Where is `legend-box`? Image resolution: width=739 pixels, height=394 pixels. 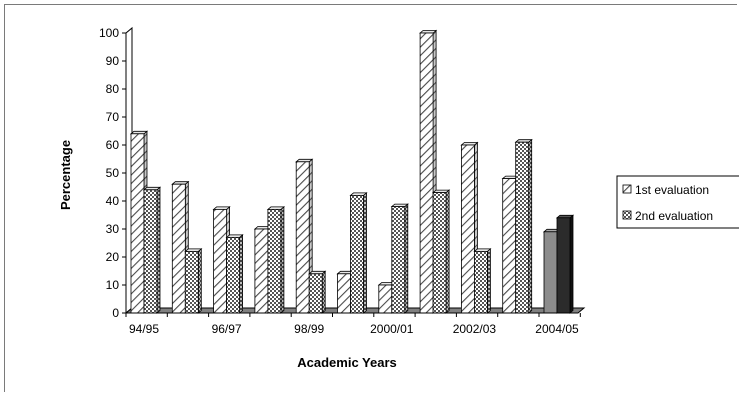
legend-box is located at coordinates (677, 202).